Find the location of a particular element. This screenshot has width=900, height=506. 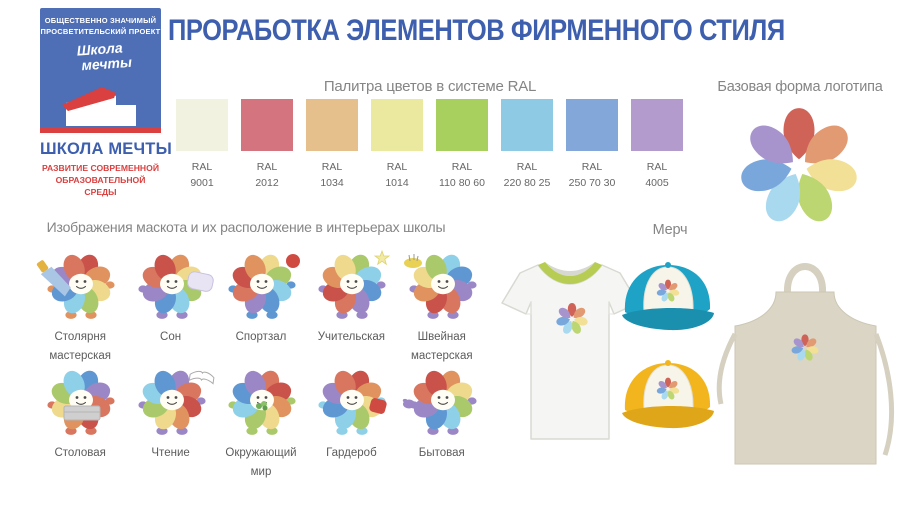

ral-swatch: RAL 2012 is located at coordinates (267, 145).